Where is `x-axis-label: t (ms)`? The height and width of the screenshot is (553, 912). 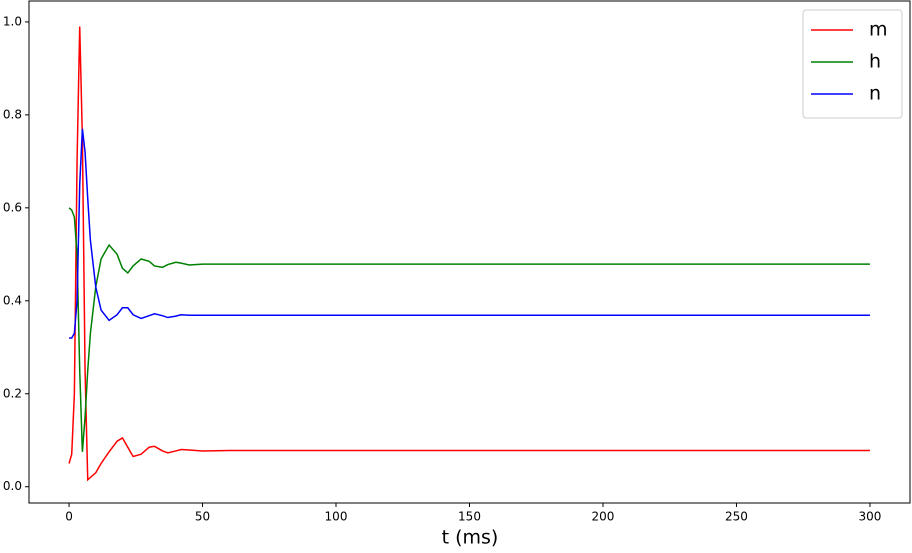 x-axis-label: t (ms) is located at coordinates (470, 538).